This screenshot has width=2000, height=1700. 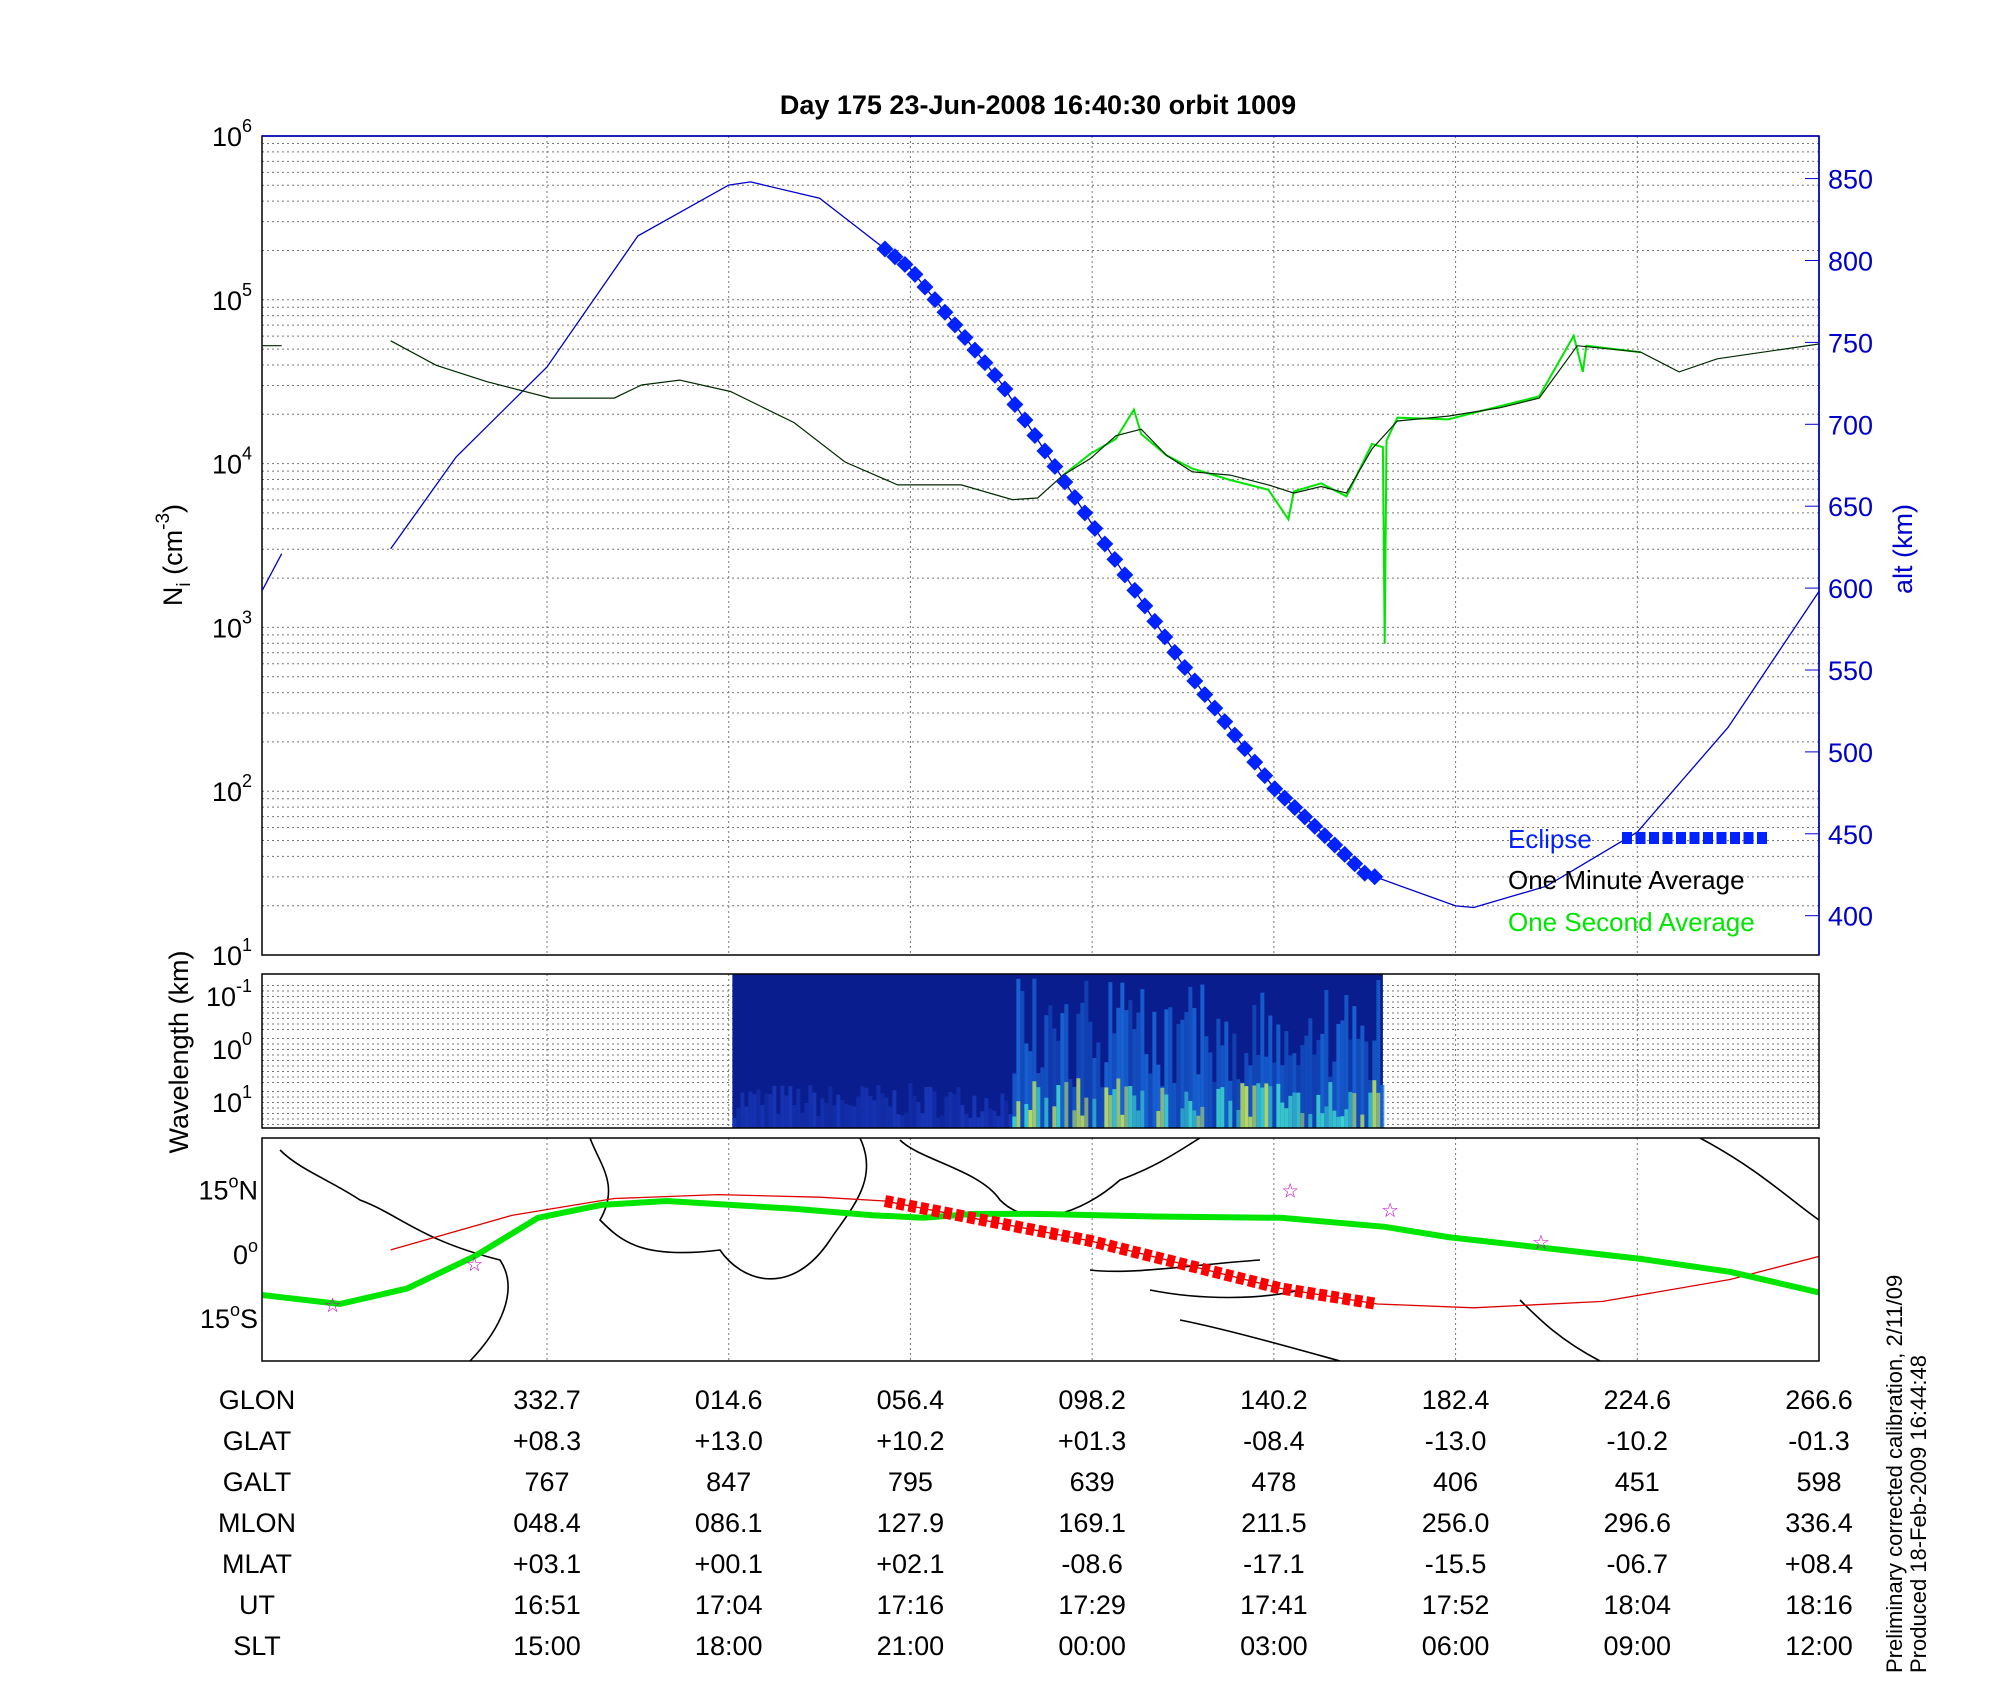 I want to click on table-row-label: MLON, so click(x=257, y=1523).